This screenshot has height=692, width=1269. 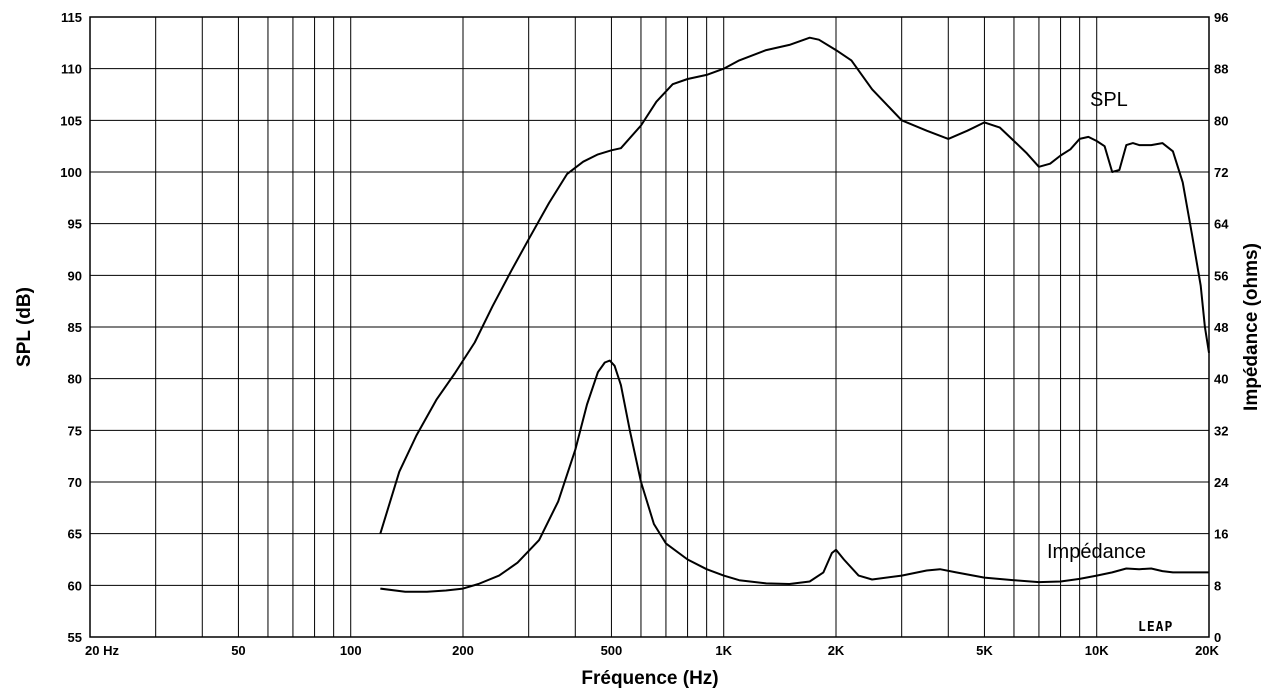 What do you see at coordinates (1251, 327) in the screenshot?
I see `y-right-axis-title: Impédance (ohms)` at bounding box center [1251, 327].